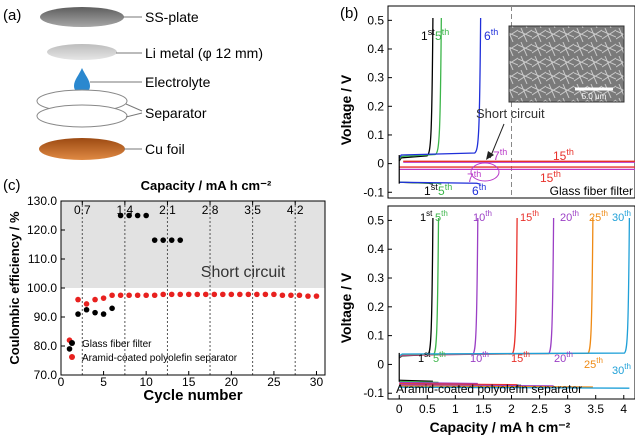  What do you see at coordinates (479, 357) in the screenshot?
I see `cycle-label: 10th` at bounding box center [479, 357].